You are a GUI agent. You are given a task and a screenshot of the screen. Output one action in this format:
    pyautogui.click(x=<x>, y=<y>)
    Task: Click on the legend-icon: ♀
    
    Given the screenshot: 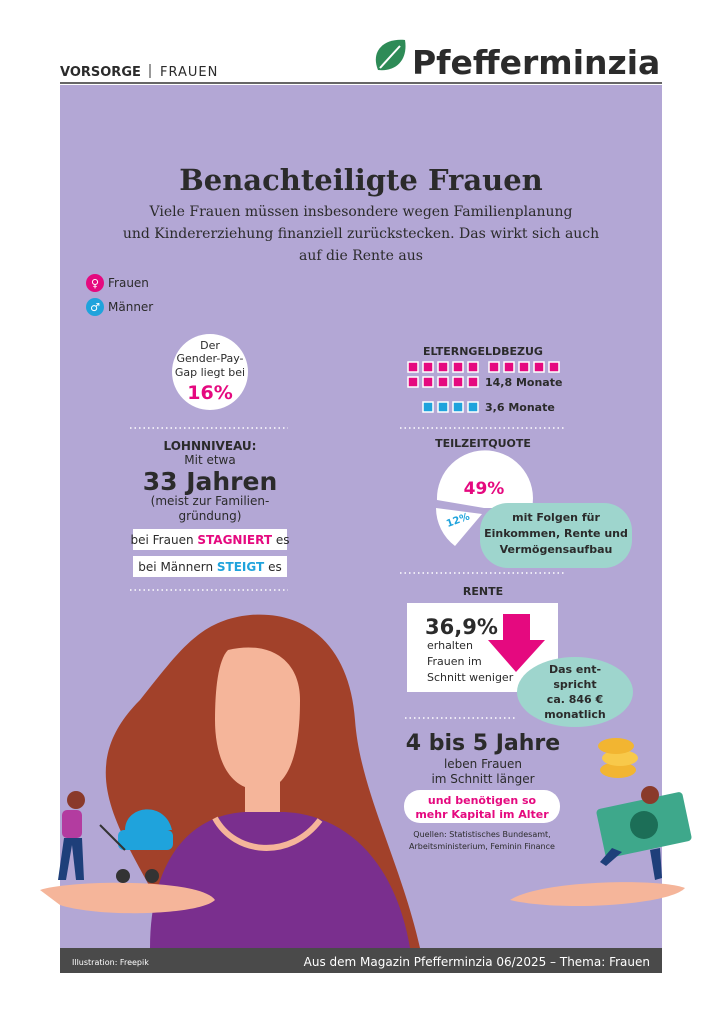 What is the action you would take?
    pyautogui.click(x=95, y=283)
    